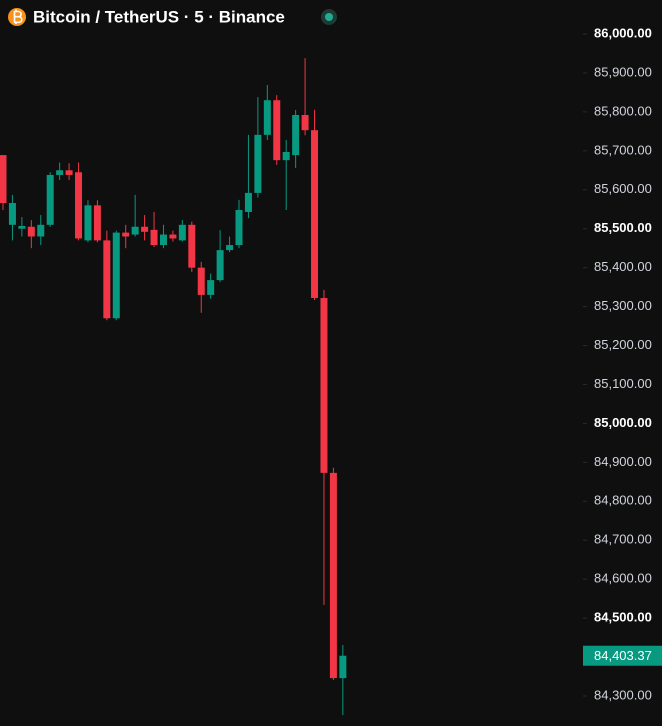 This screenshot has height=726, width=662. What do you see at coordinates (623, 694) in the screenshot?
I see `y-tick-label: 84,300.00` at bounding box center [623, 694].